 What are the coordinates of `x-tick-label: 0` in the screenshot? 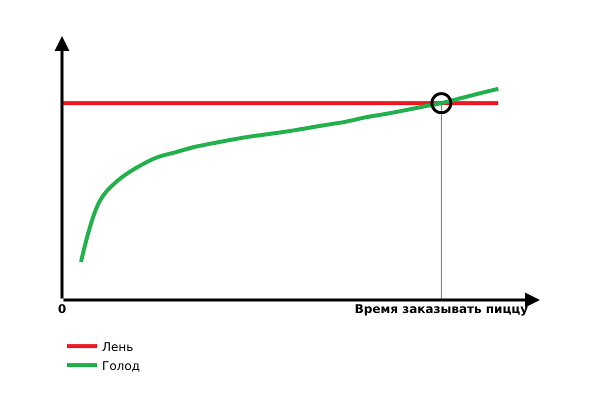 It's located at (62, 309).